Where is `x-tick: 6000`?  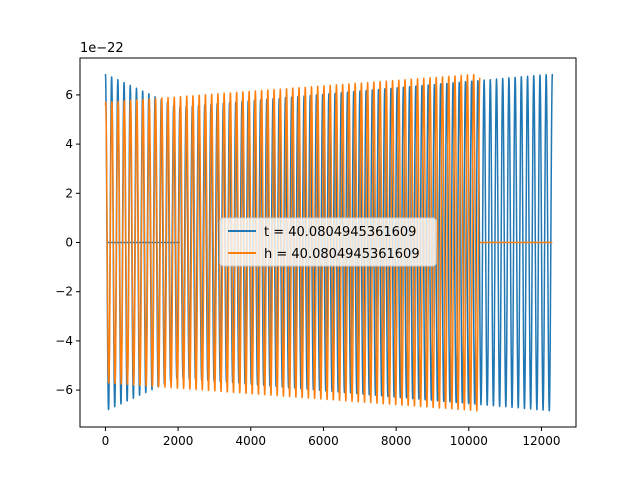
x-tick: 6000 is located at coordinates (323, 437).